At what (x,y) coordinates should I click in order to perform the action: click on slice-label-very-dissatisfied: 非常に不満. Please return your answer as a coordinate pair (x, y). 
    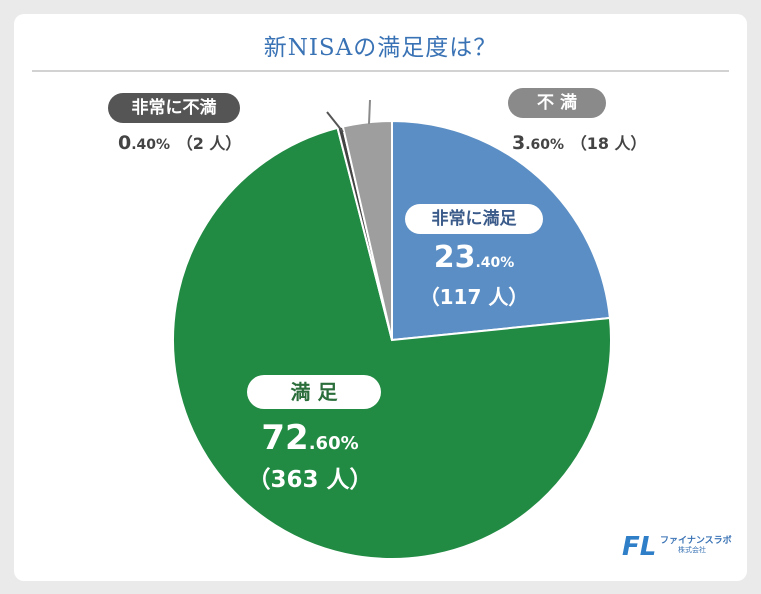
    Looking at the image, I should click on (174, 108).